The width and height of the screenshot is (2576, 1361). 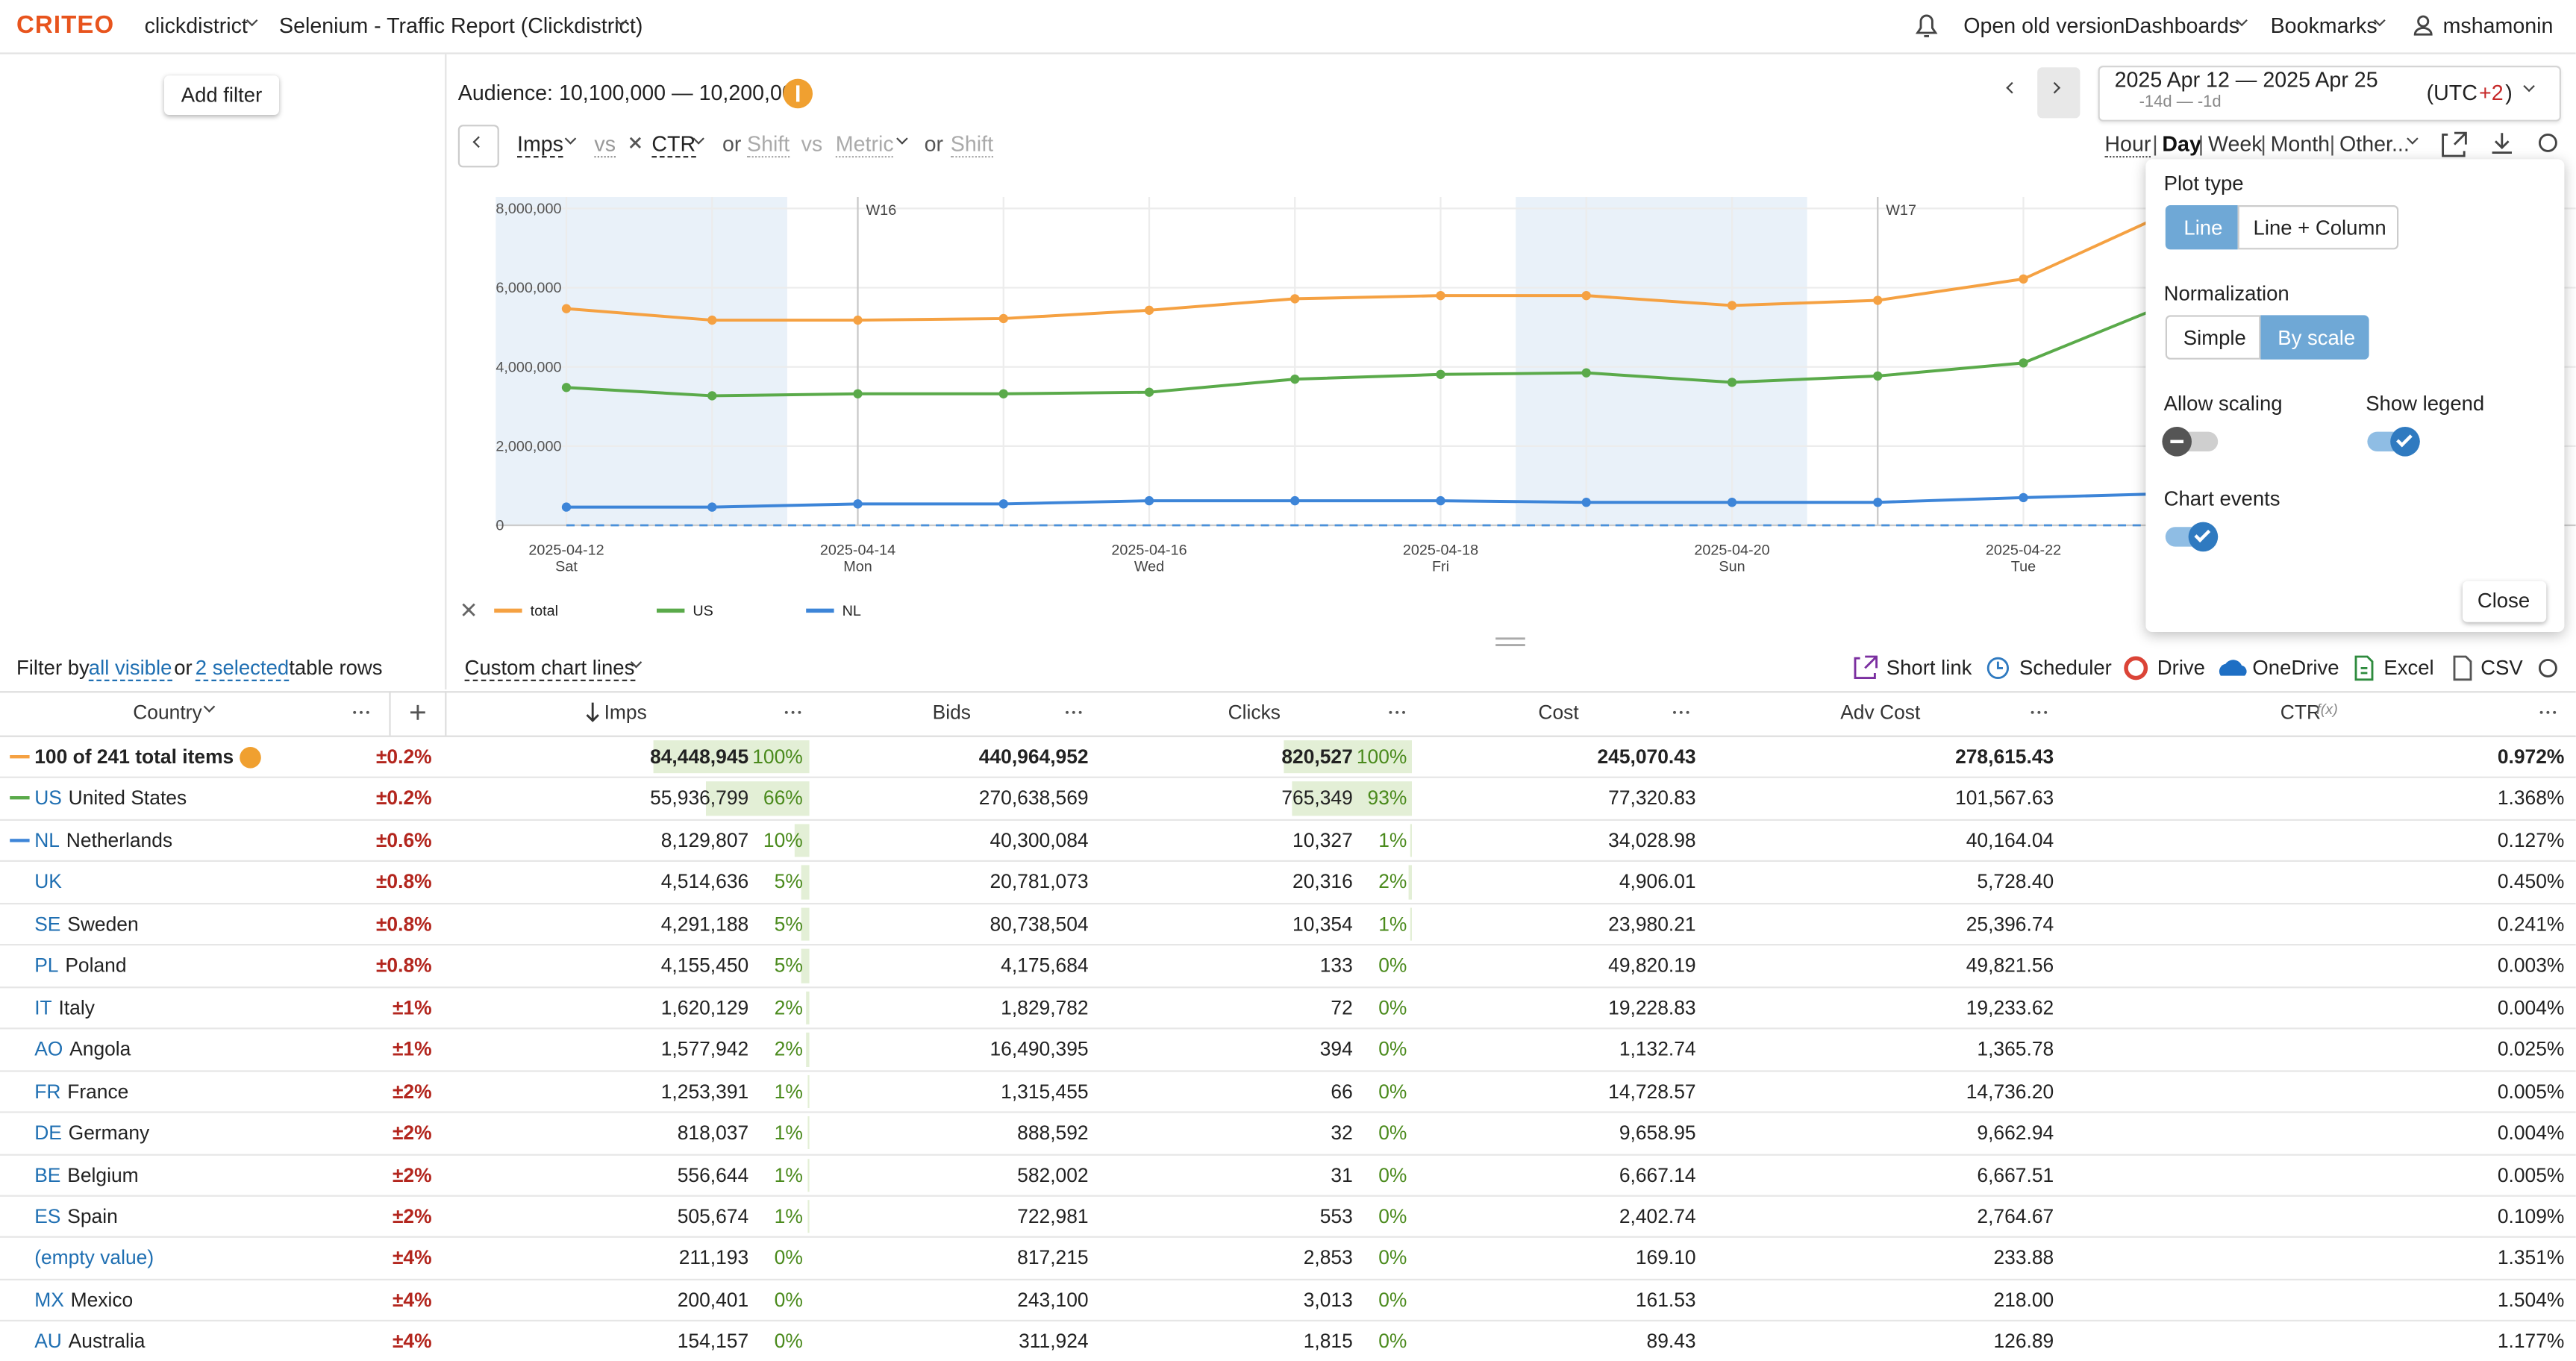 I want to click on table-cell: 0.450%, so click(x=2531, y=882).